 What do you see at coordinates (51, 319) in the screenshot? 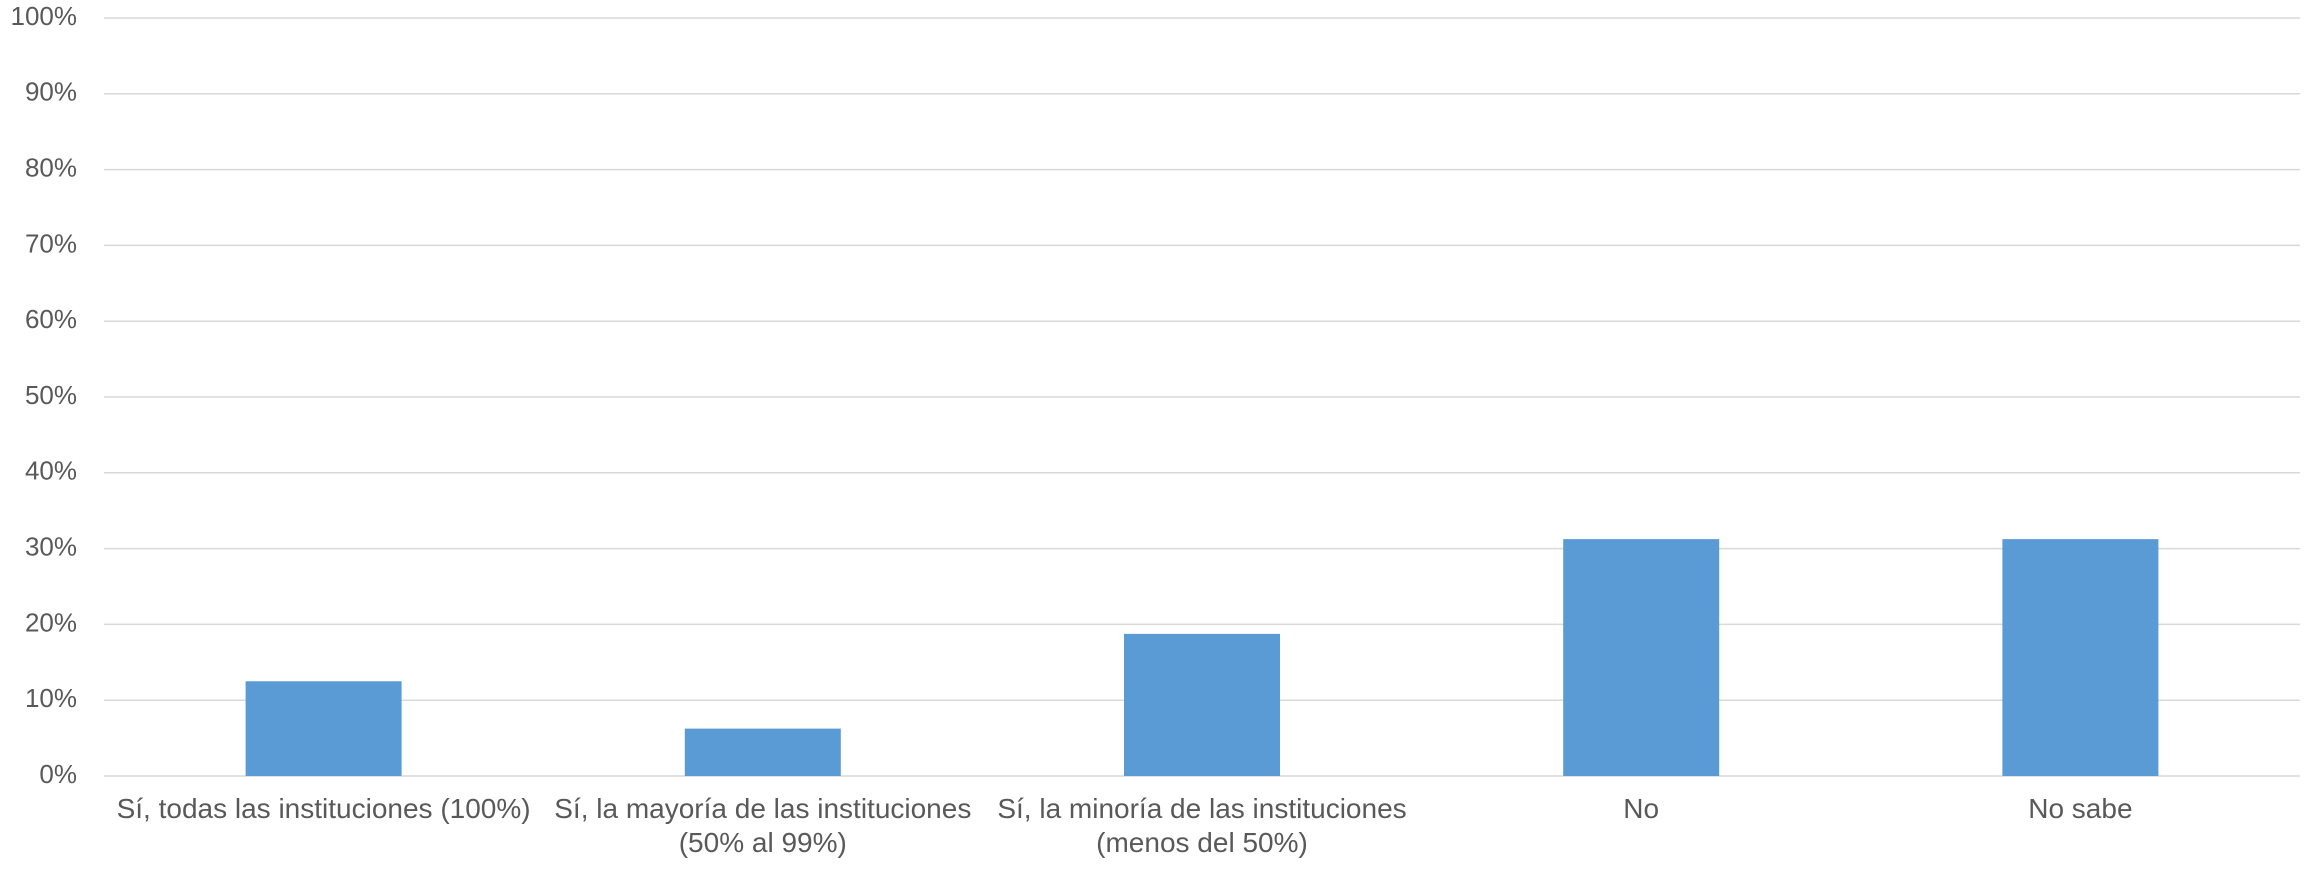
I see `y-tick-label: 60%` at bounding box center [51, 319].